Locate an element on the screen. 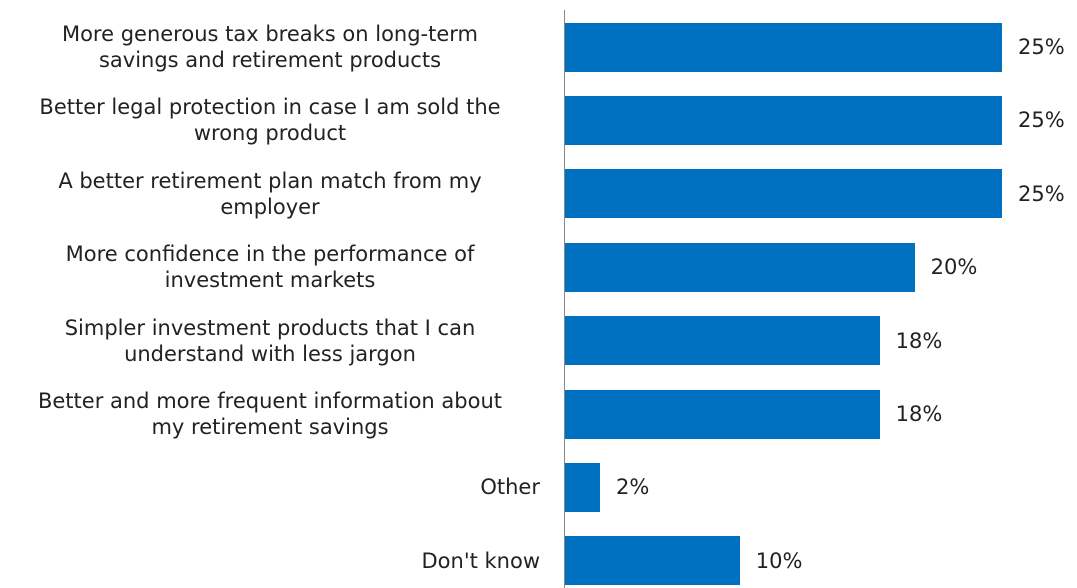 The height and width of the screenshot is (588, 1077). value-label: 20% is located at coordinates (954, 267).